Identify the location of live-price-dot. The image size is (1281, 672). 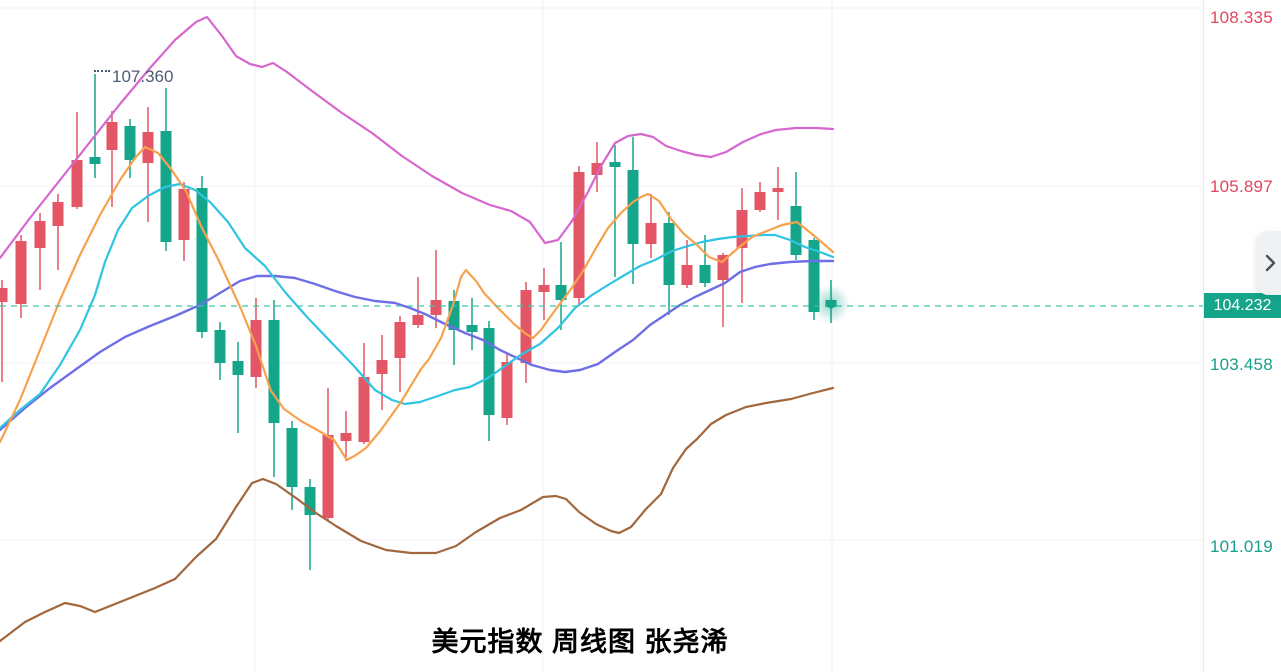
(831, 304).